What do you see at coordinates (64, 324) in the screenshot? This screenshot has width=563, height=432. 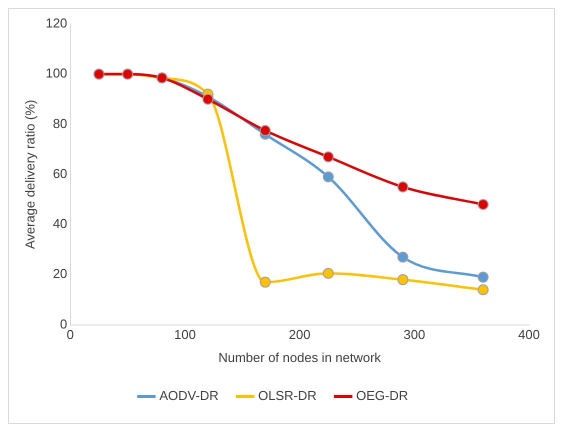 I see `y-tick-label: 0` at bounding box center [64, 324].